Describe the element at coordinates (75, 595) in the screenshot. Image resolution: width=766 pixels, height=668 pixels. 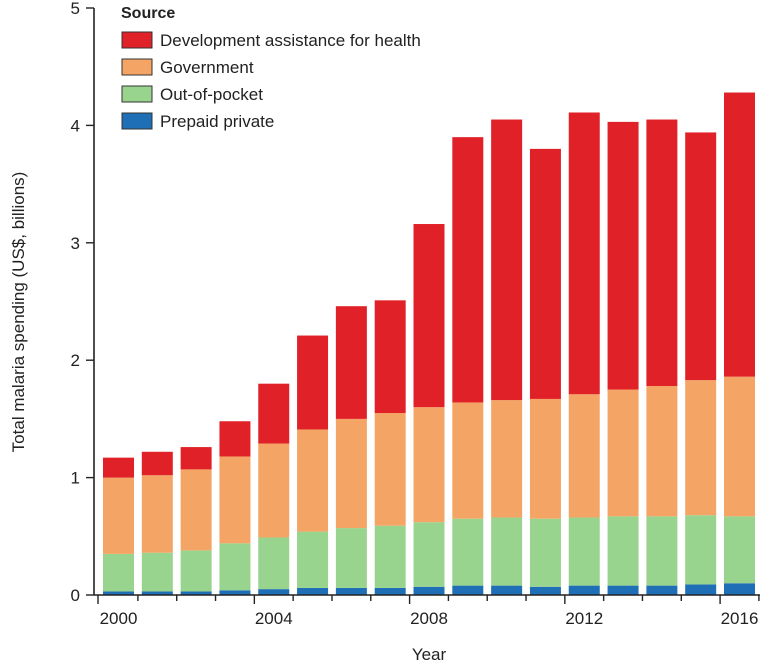
I see `y-tick-label-0: 0` at that location.